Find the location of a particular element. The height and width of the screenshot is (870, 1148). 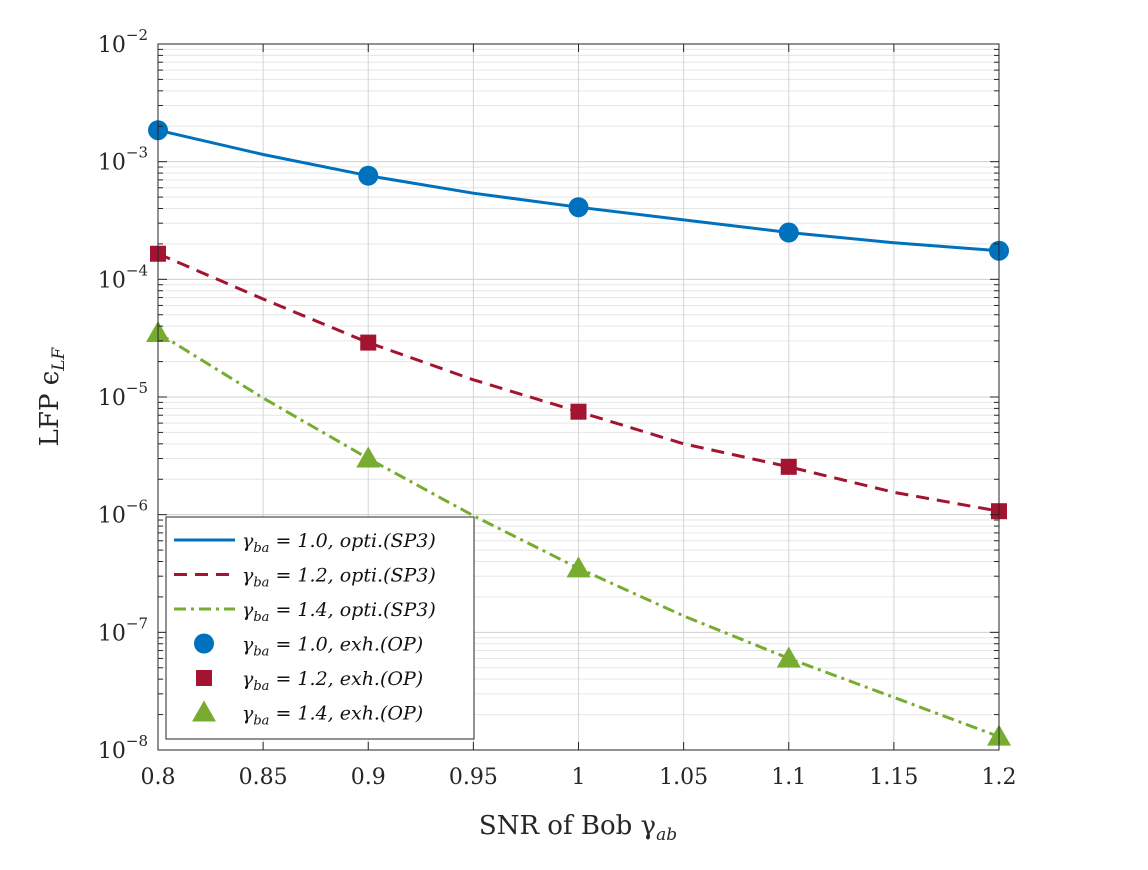

x-tick-label: 0.9 is located at coordinates (368, 777).